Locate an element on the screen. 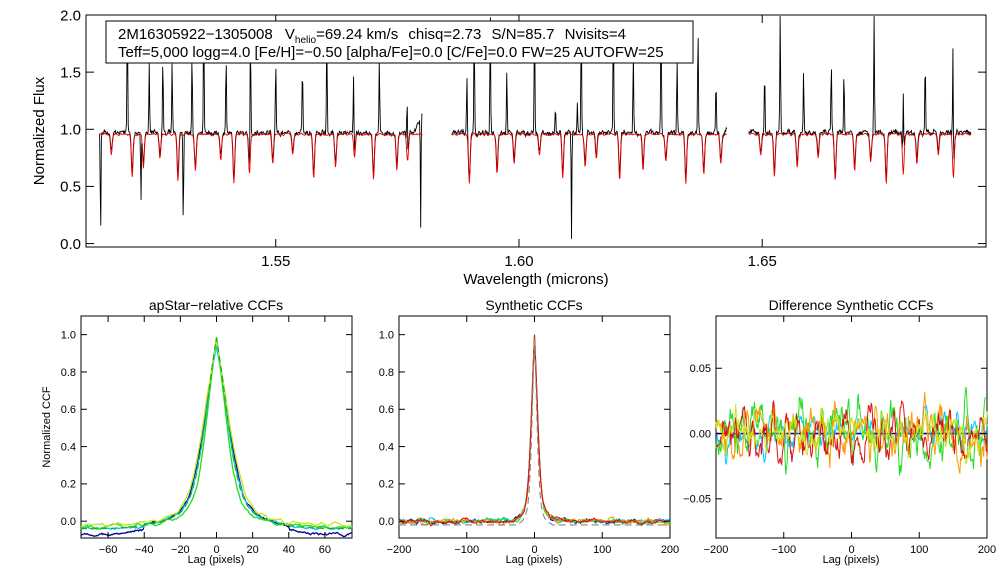 The width and height of the screenshot is (1008, 576). apstar-ccf-traces is located at coordinates (216, 437).